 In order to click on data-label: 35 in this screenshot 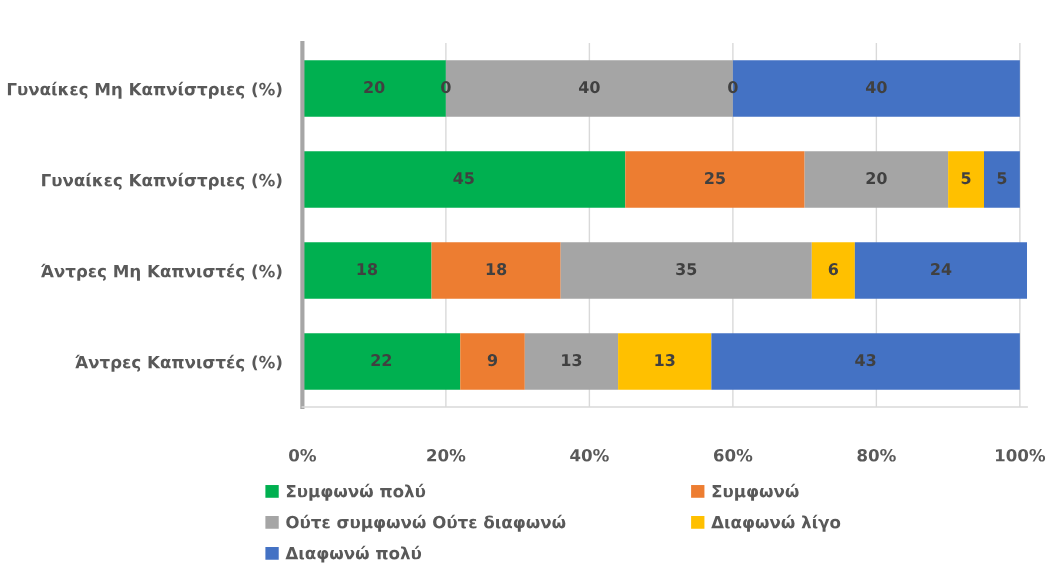, I will do `click(686, 269)`.